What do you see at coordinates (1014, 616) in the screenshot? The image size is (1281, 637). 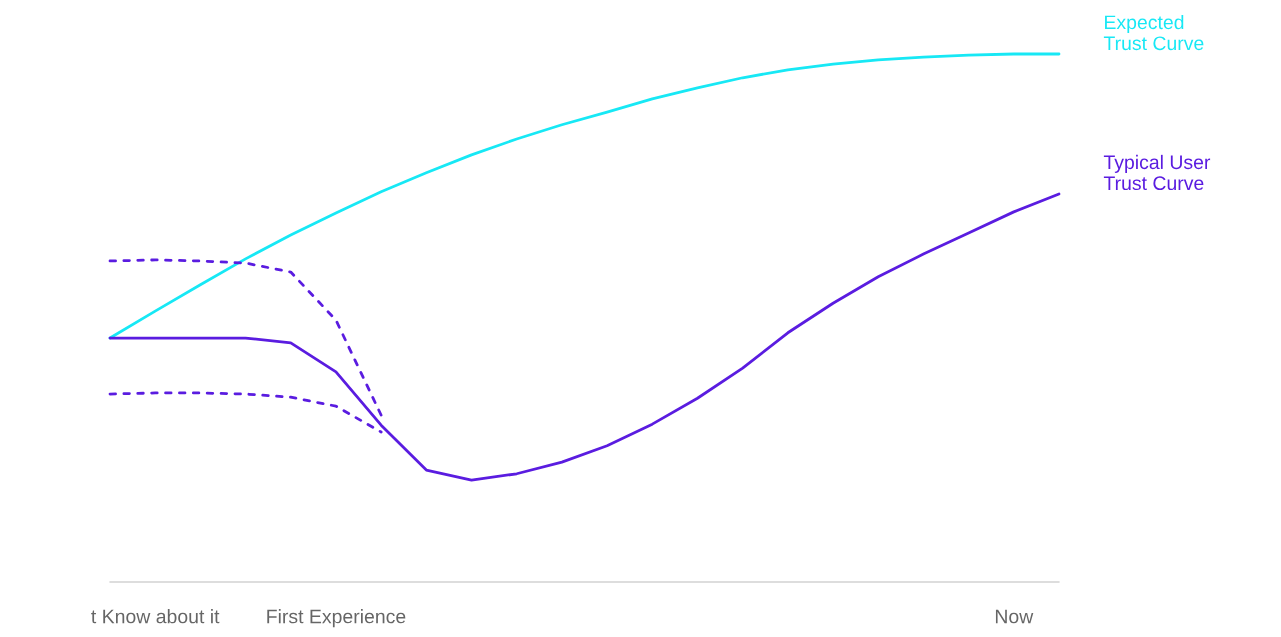 I see `x-tick-label: Now` at bounding box center [1014, 616].